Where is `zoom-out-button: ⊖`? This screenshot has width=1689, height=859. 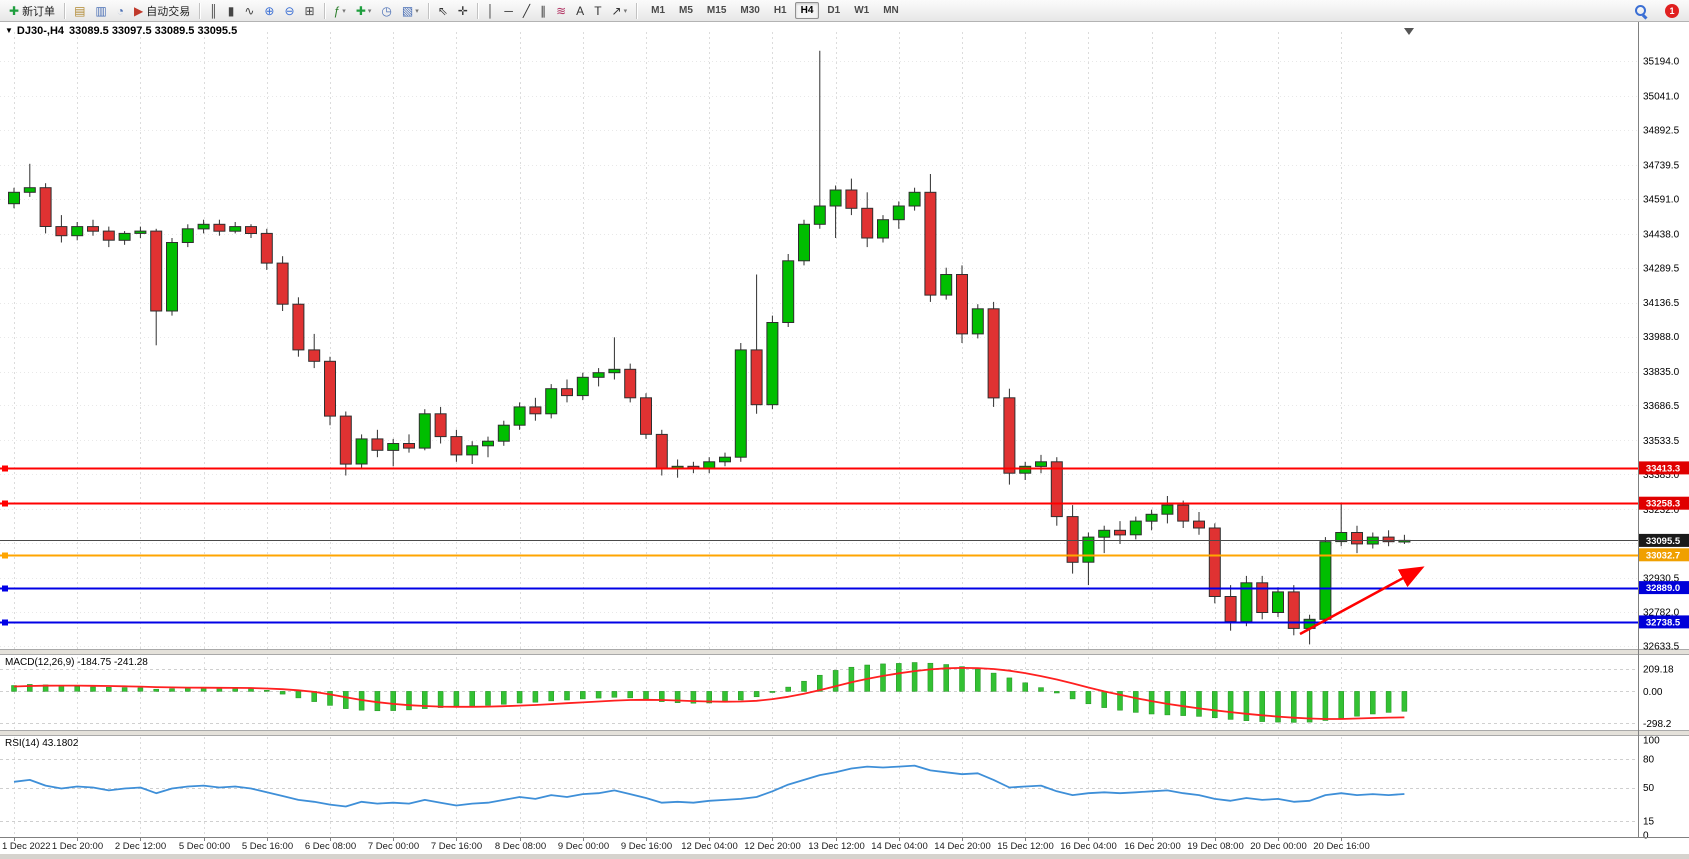 zoom-out-button: ⊖ is located at coordinates (289, 11).